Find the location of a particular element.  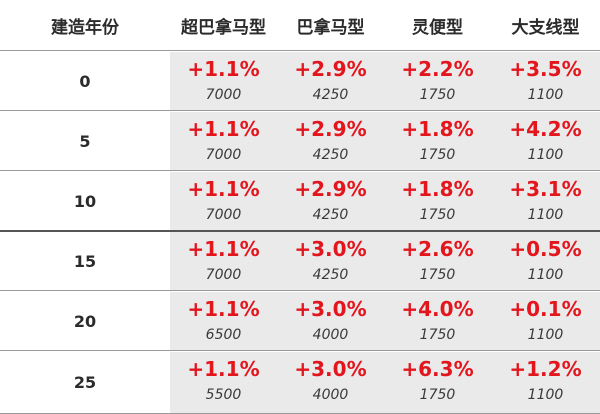

value-cell-handy: +4.0% 1750 is located at coordinates (437, 321).